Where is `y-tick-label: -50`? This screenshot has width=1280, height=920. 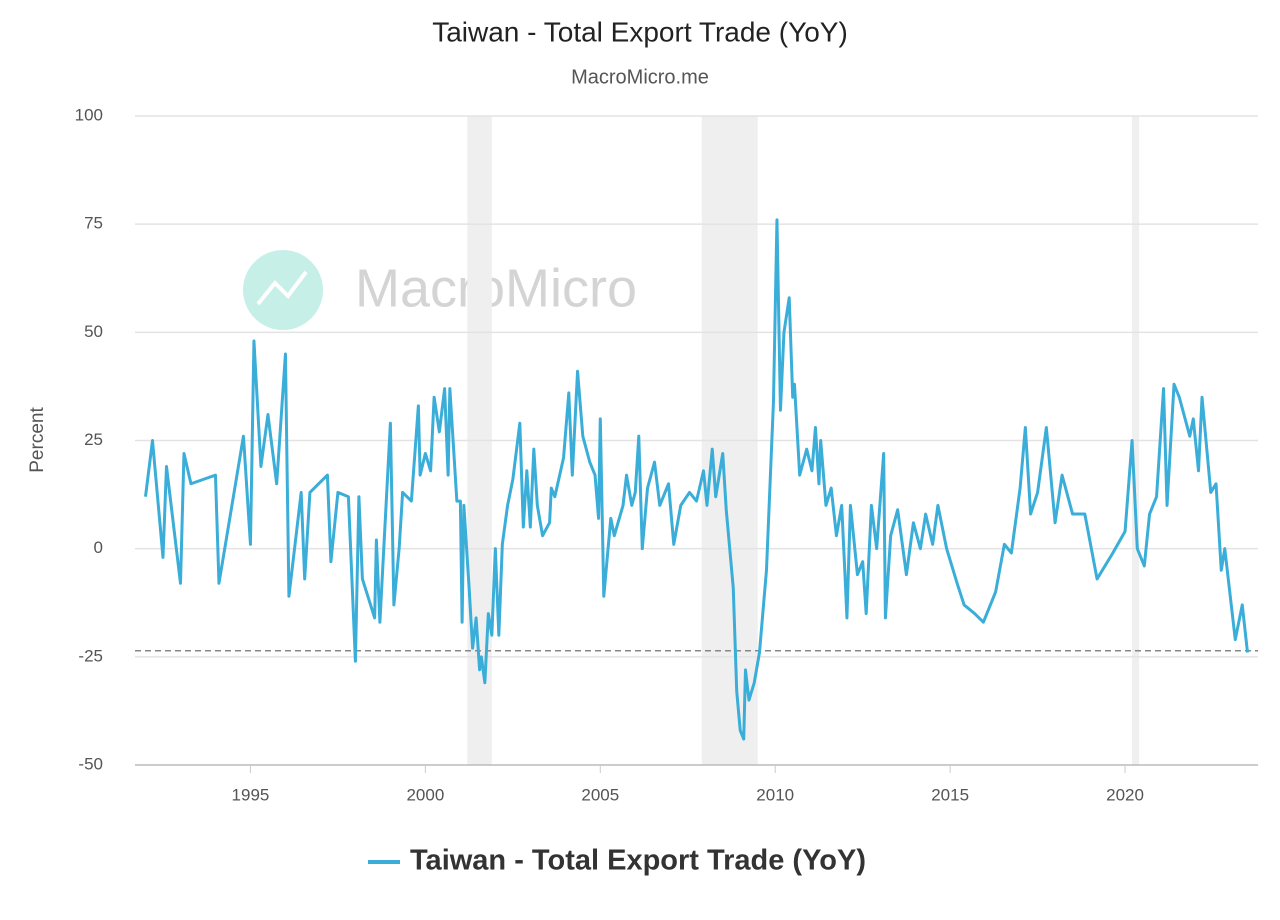
y-tick-label: -50 is located at coordinates (90, 763).